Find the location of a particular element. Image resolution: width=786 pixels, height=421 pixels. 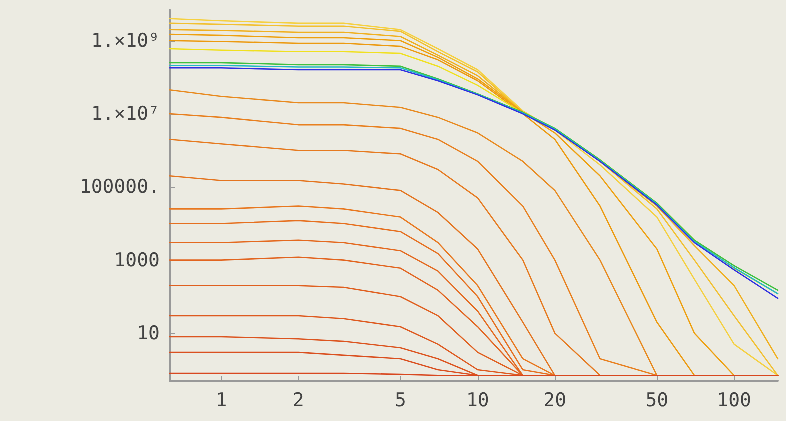

y-tick-label: 10 is located at coordinates (148, 333).